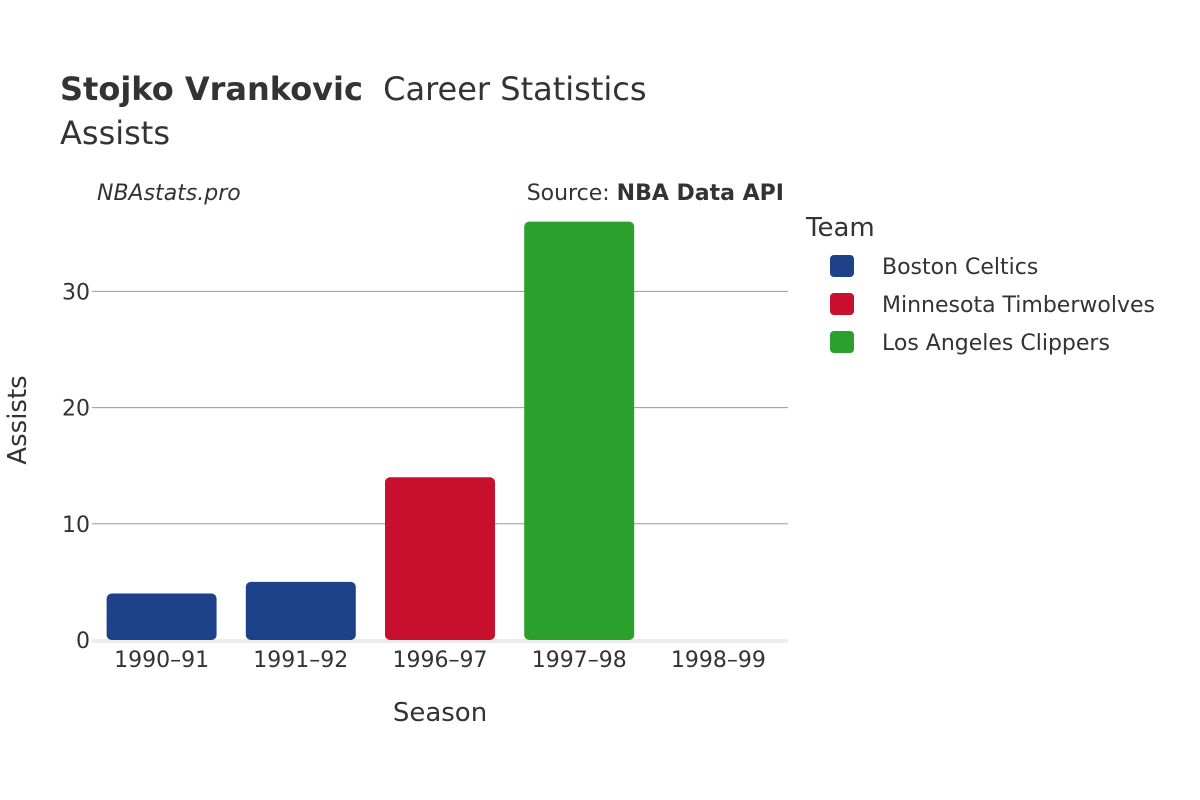 The width and height of the screenshot is (1200, 800). I want to click on x-axis-ticks: 1990–91 1991–92 1996–97 1997–98 1998–99, so click(440, 660).